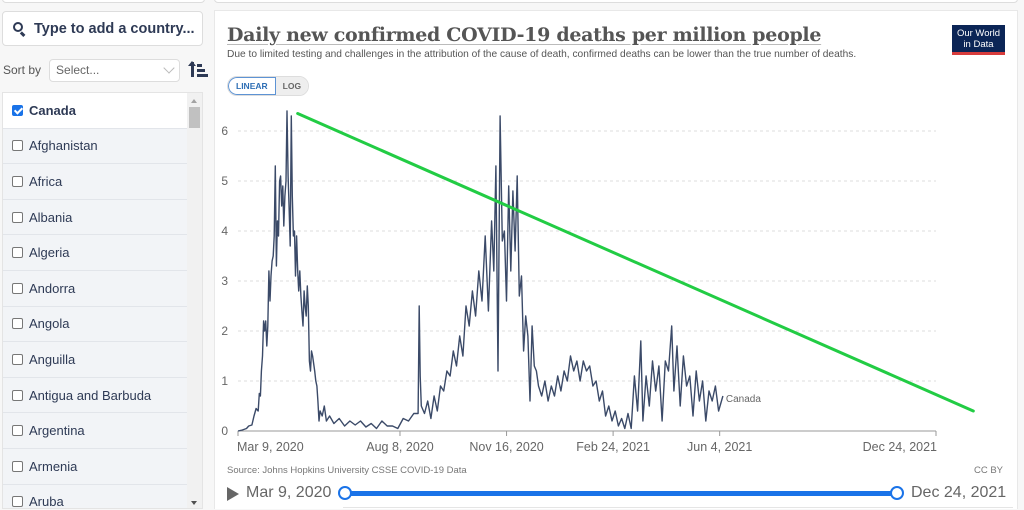 This screenshot has height=510, width=1024. Describe the element at coordinates (96, 111) in the screenshot. I see `country-item: Canada` at that location.